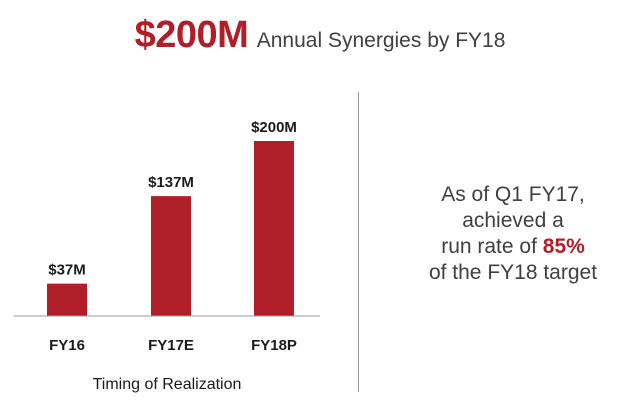  I want to click on x-tick-label-fy16: FY16, so click(67, 345).